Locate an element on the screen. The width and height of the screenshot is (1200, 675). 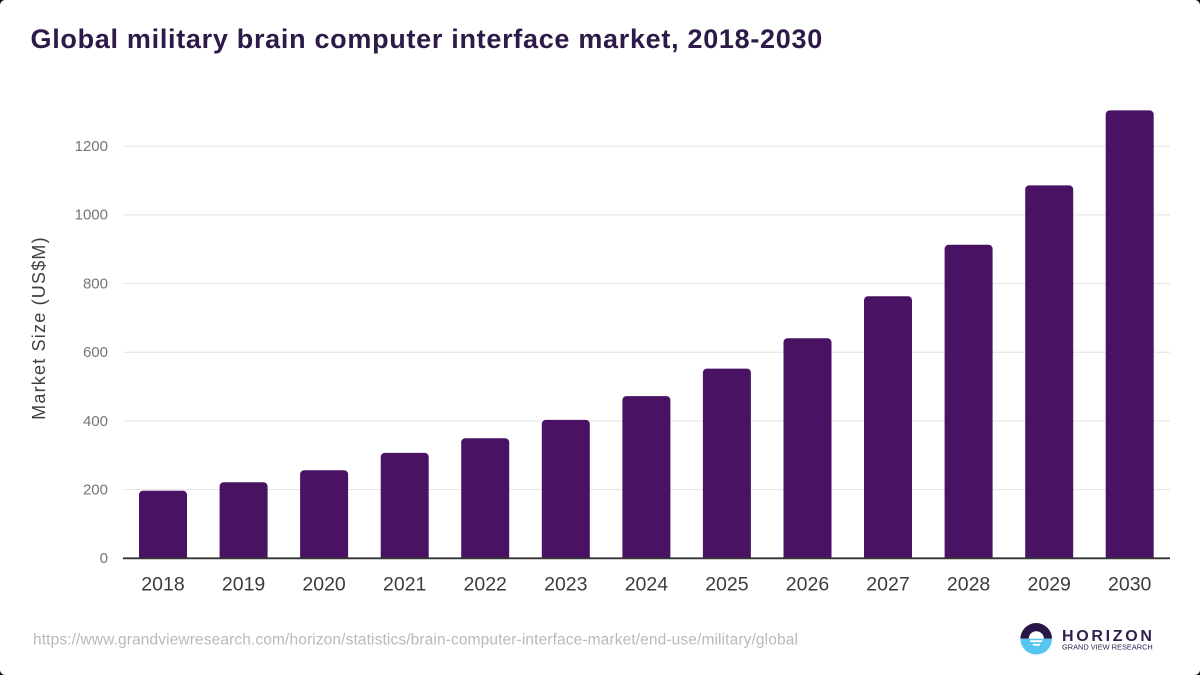
svg-text: 2018 is located at coordinates (162, 585).